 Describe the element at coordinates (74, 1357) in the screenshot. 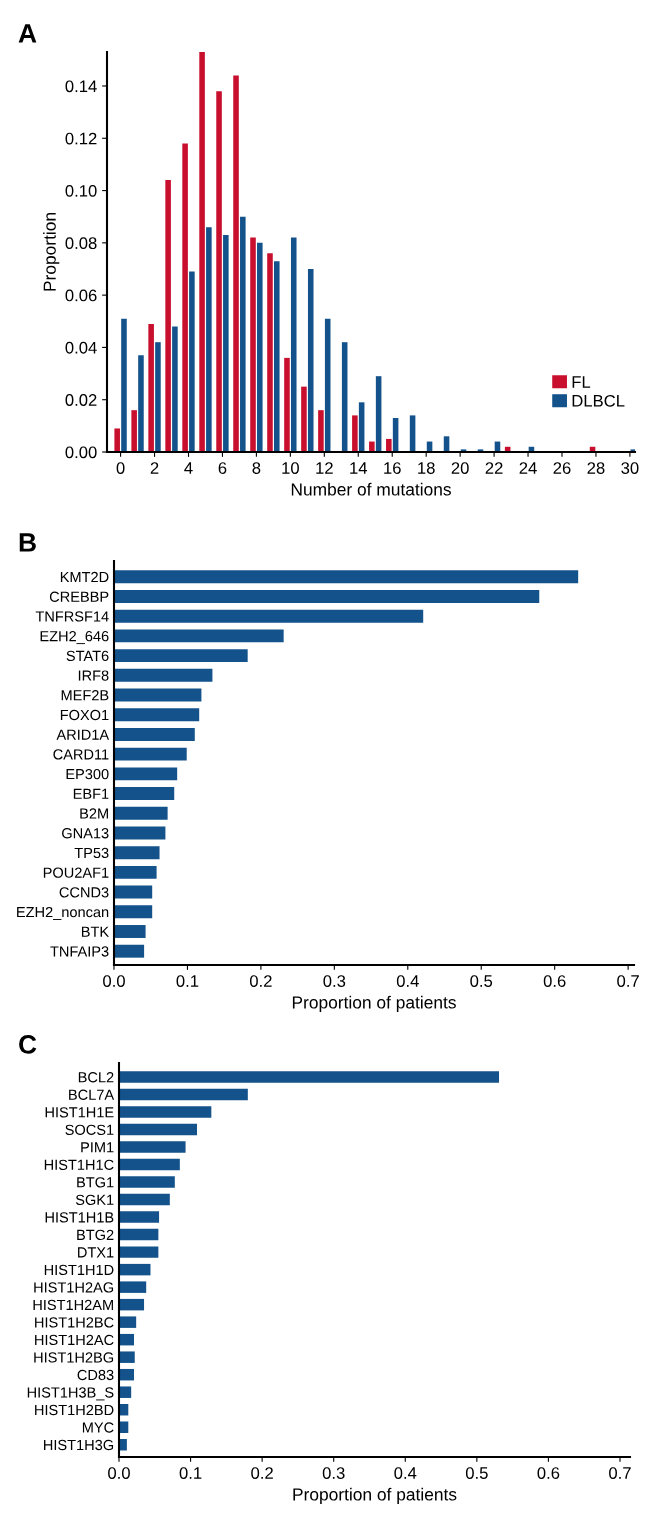

I see `y-tick-label: HIST1H2BG` at that location.